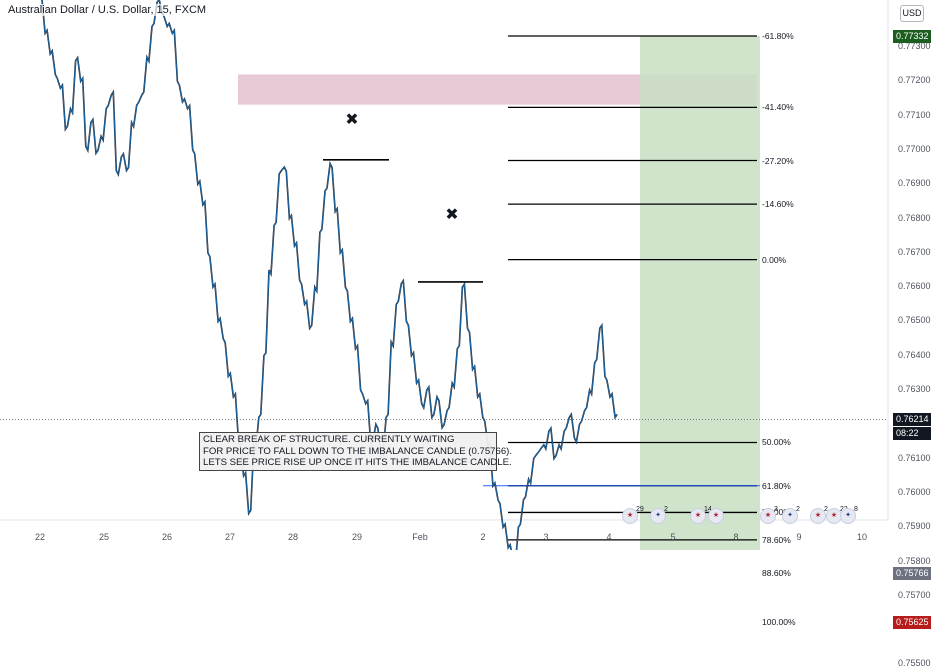 Image resolution: width=932 pixels, height=668 pixels. What do you see at coordinates (914, 663) in the screenshot?
I see `y-tick-label: 0.75500` at bounding box center [914, 663].